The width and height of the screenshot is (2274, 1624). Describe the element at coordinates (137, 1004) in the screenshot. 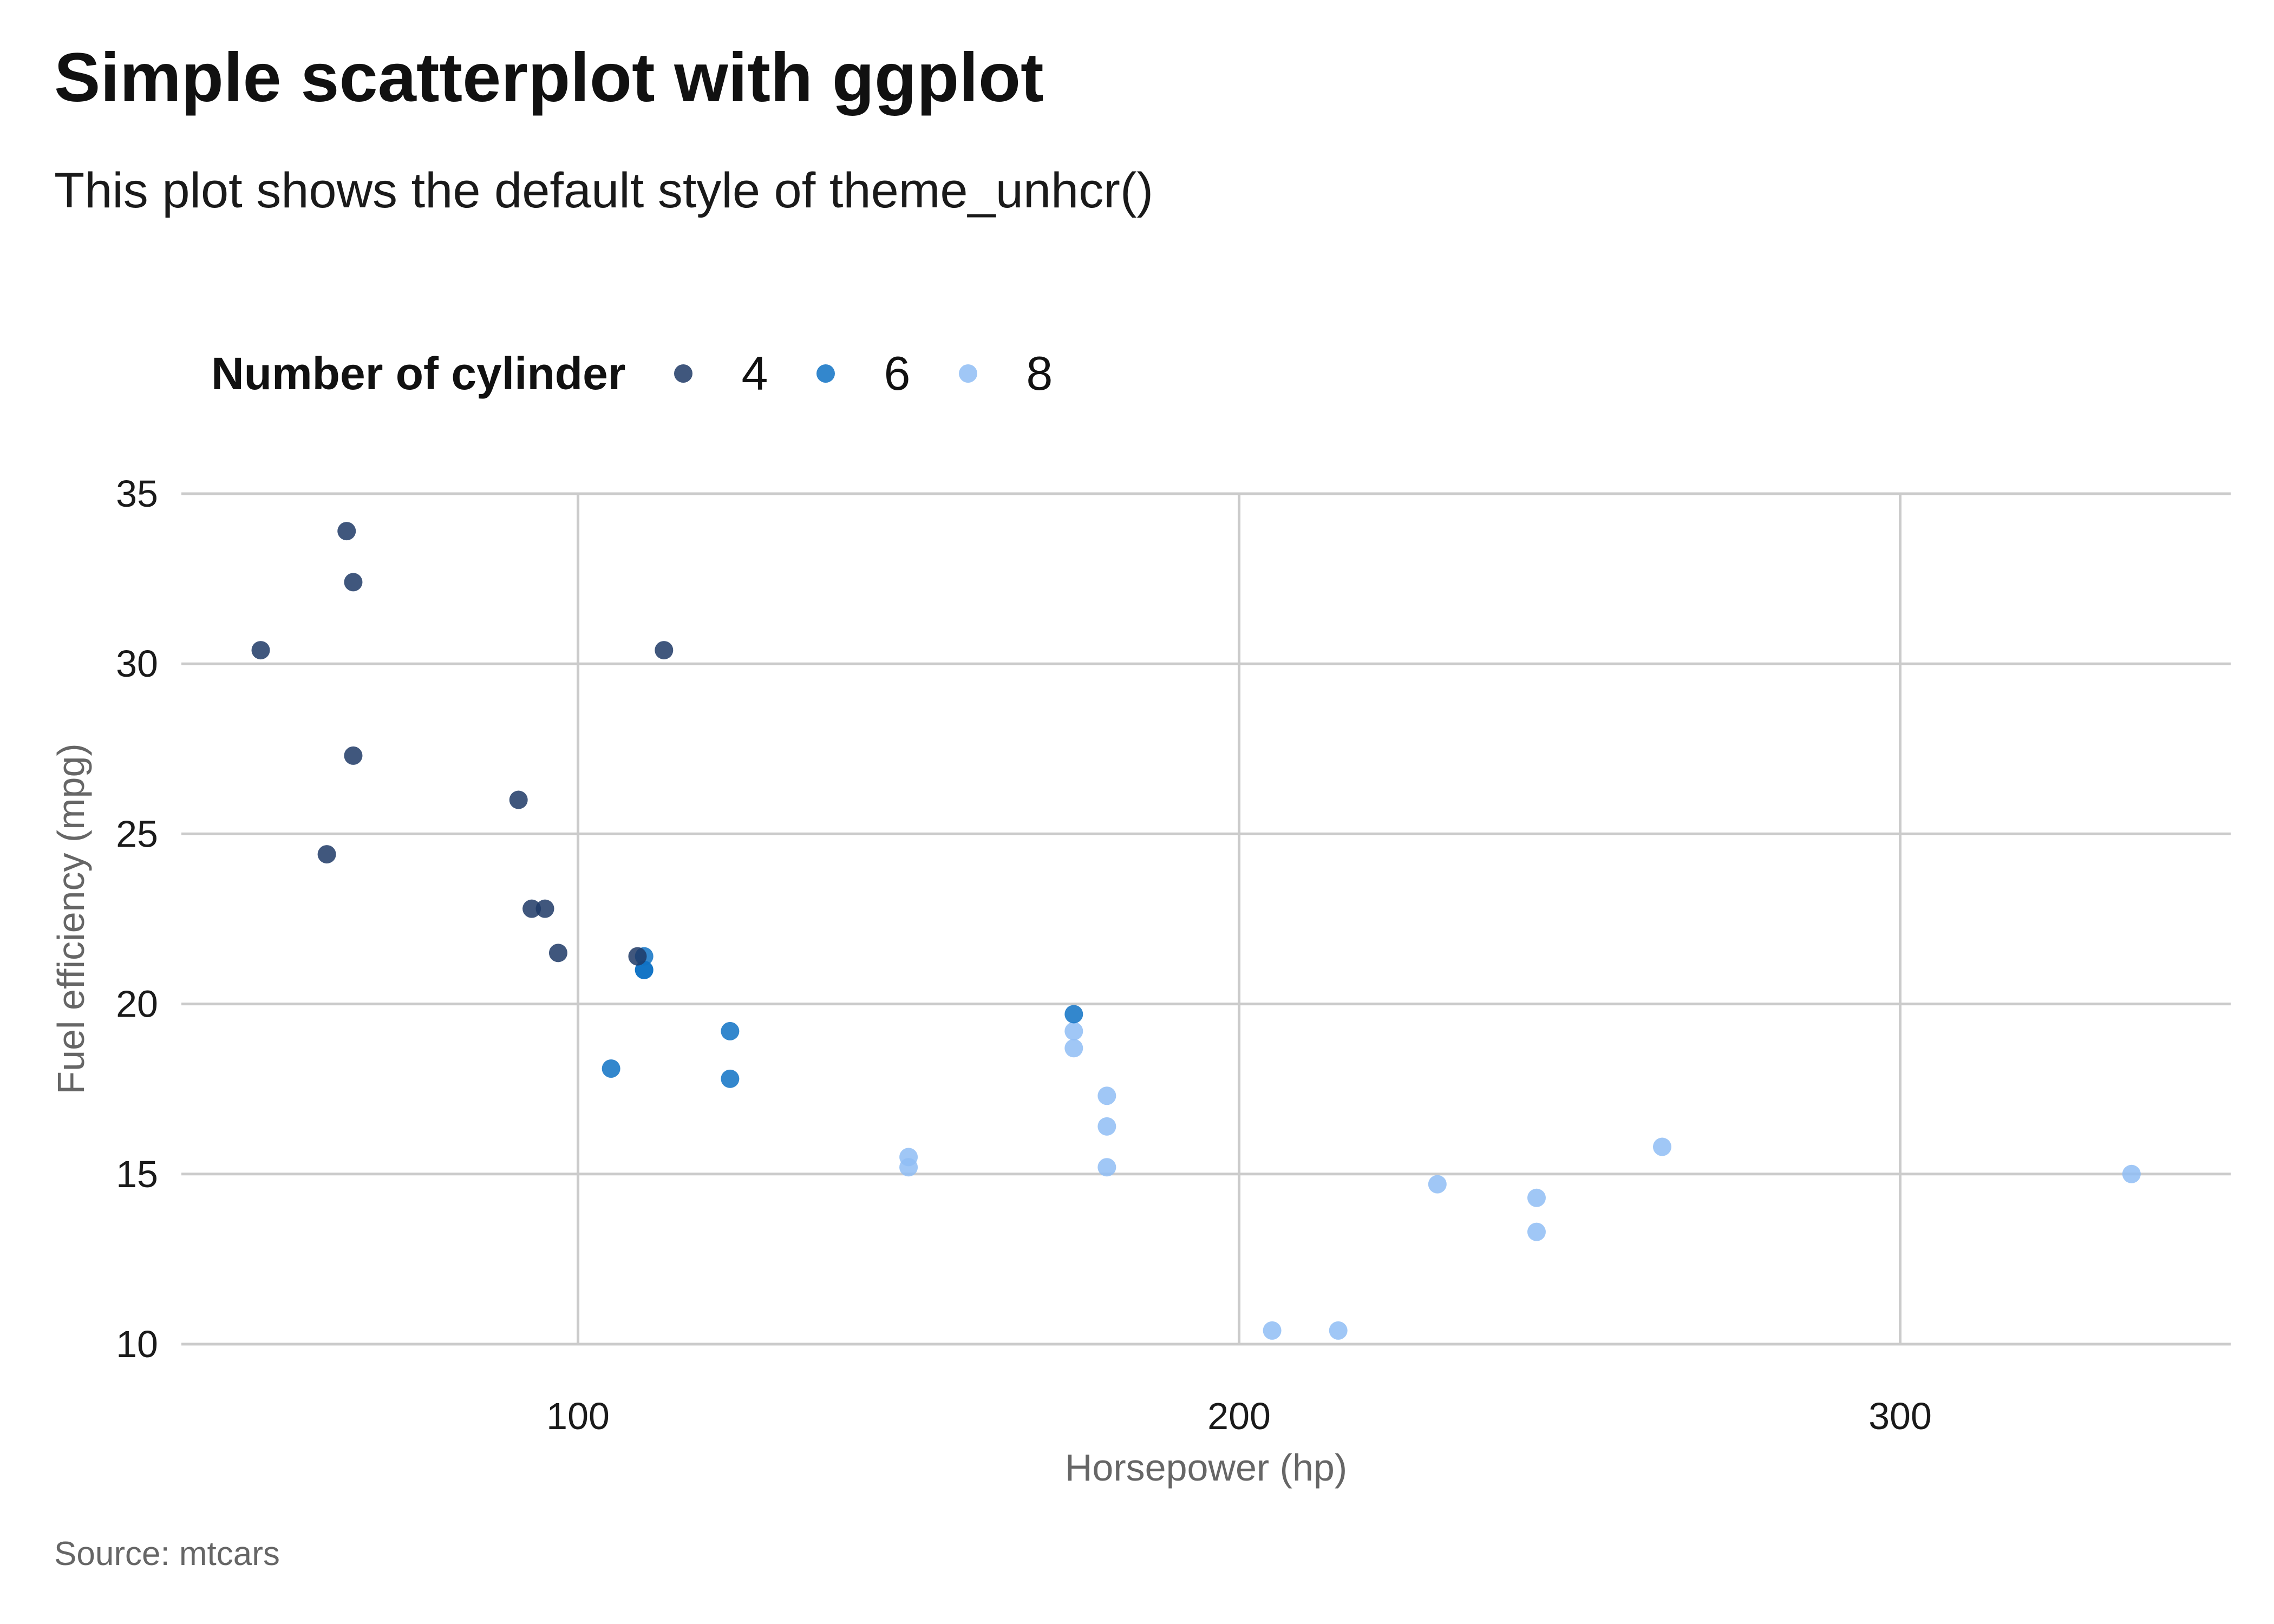

I see `y-tick-label: 20` at that location.